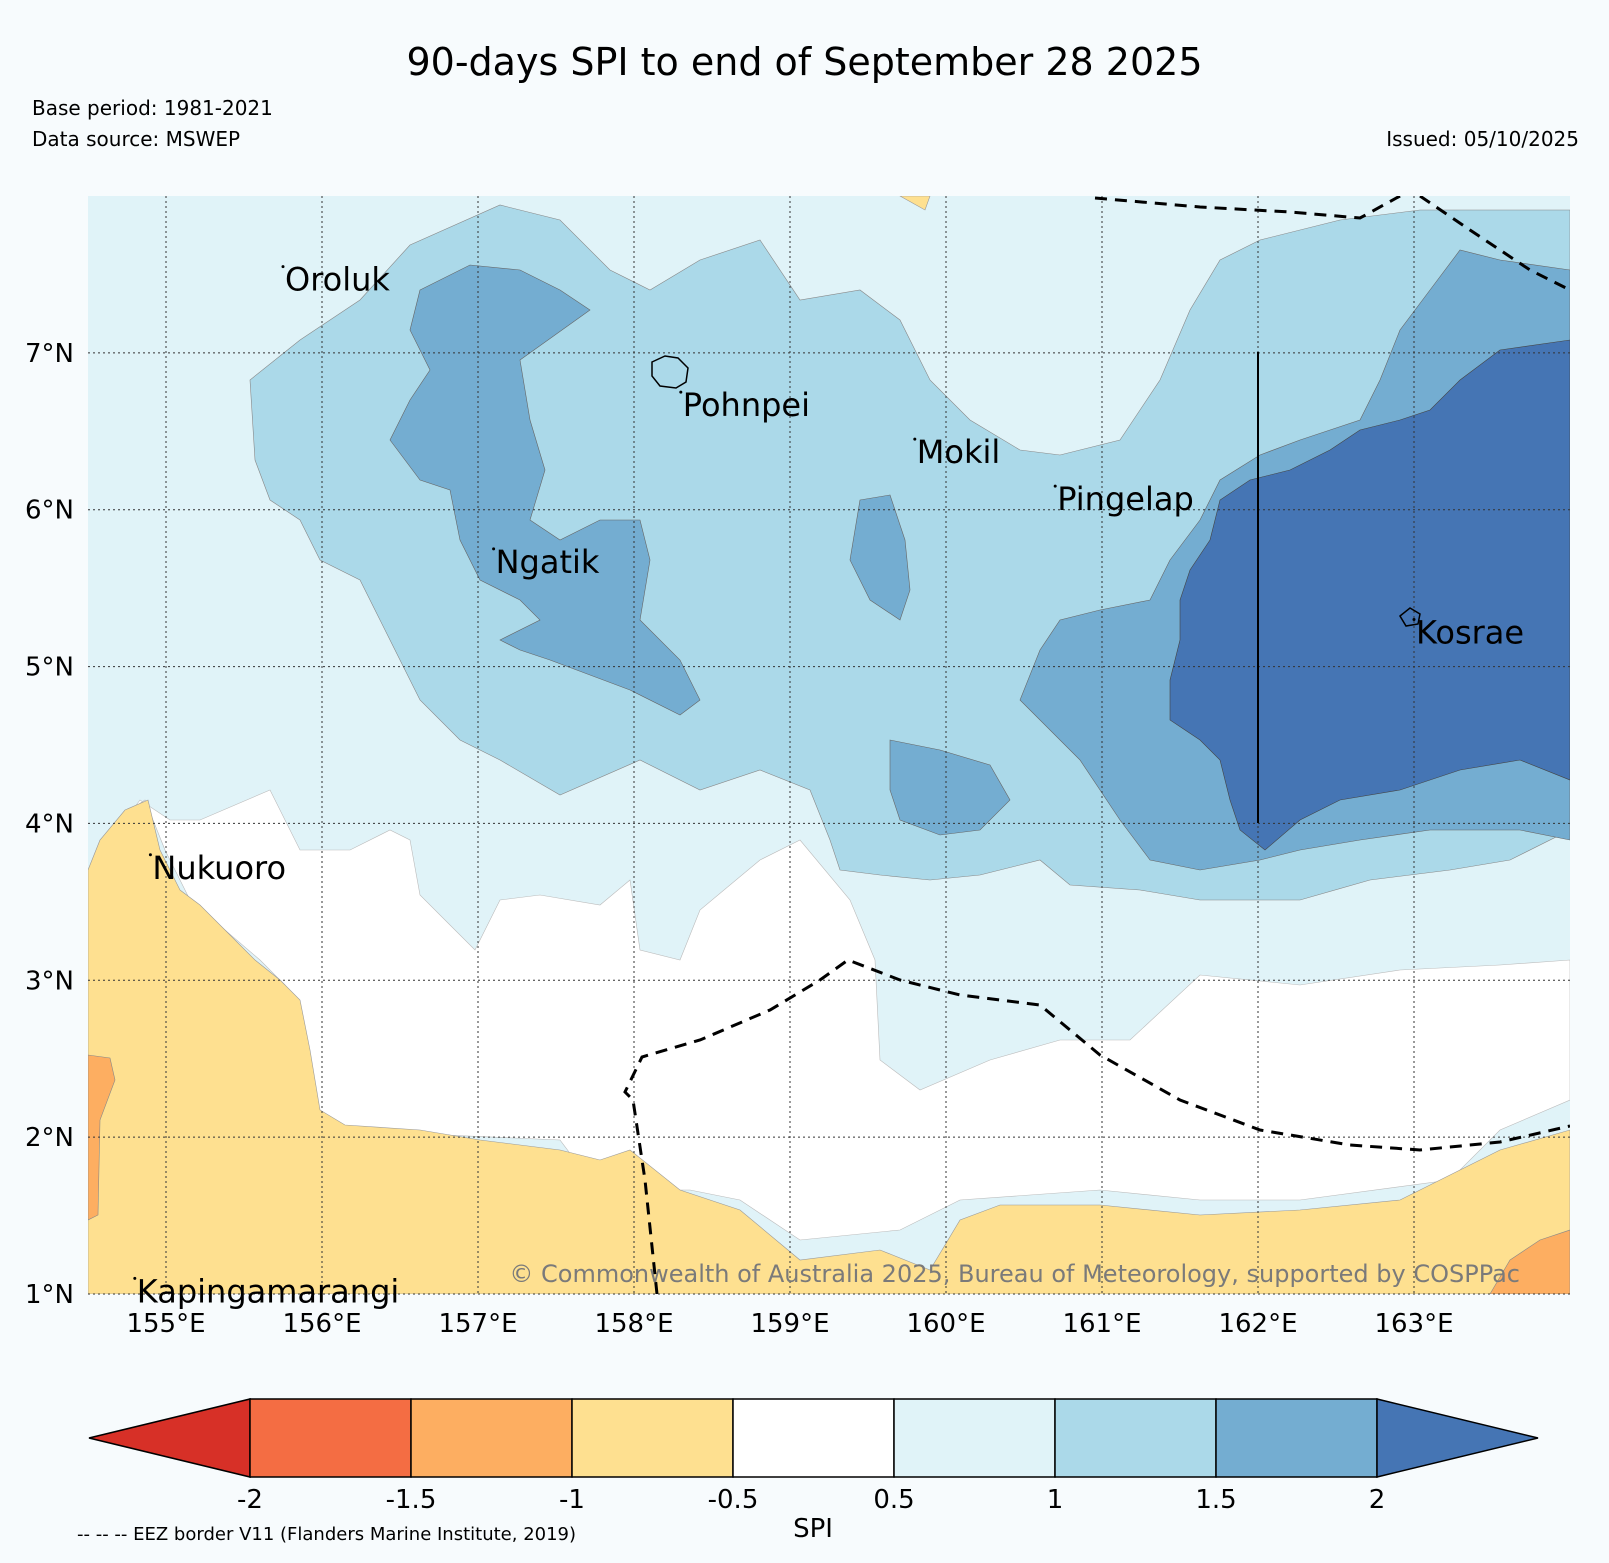  Describe the element at coordinates (1125, 499) in the screenshot. I see `place-label-pingelap: Pingelap` at that location.